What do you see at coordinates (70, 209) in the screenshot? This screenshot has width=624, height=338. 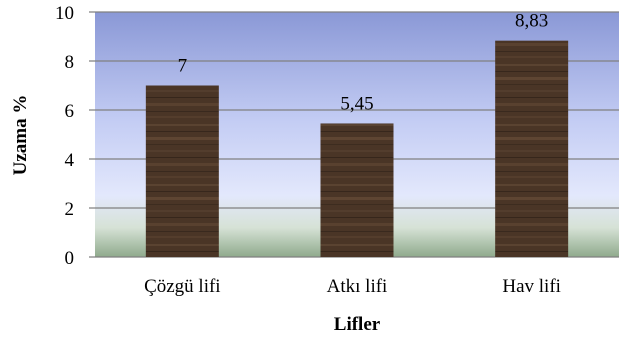 I see `y-tick-label: 2` at bounding box center [70, 209].